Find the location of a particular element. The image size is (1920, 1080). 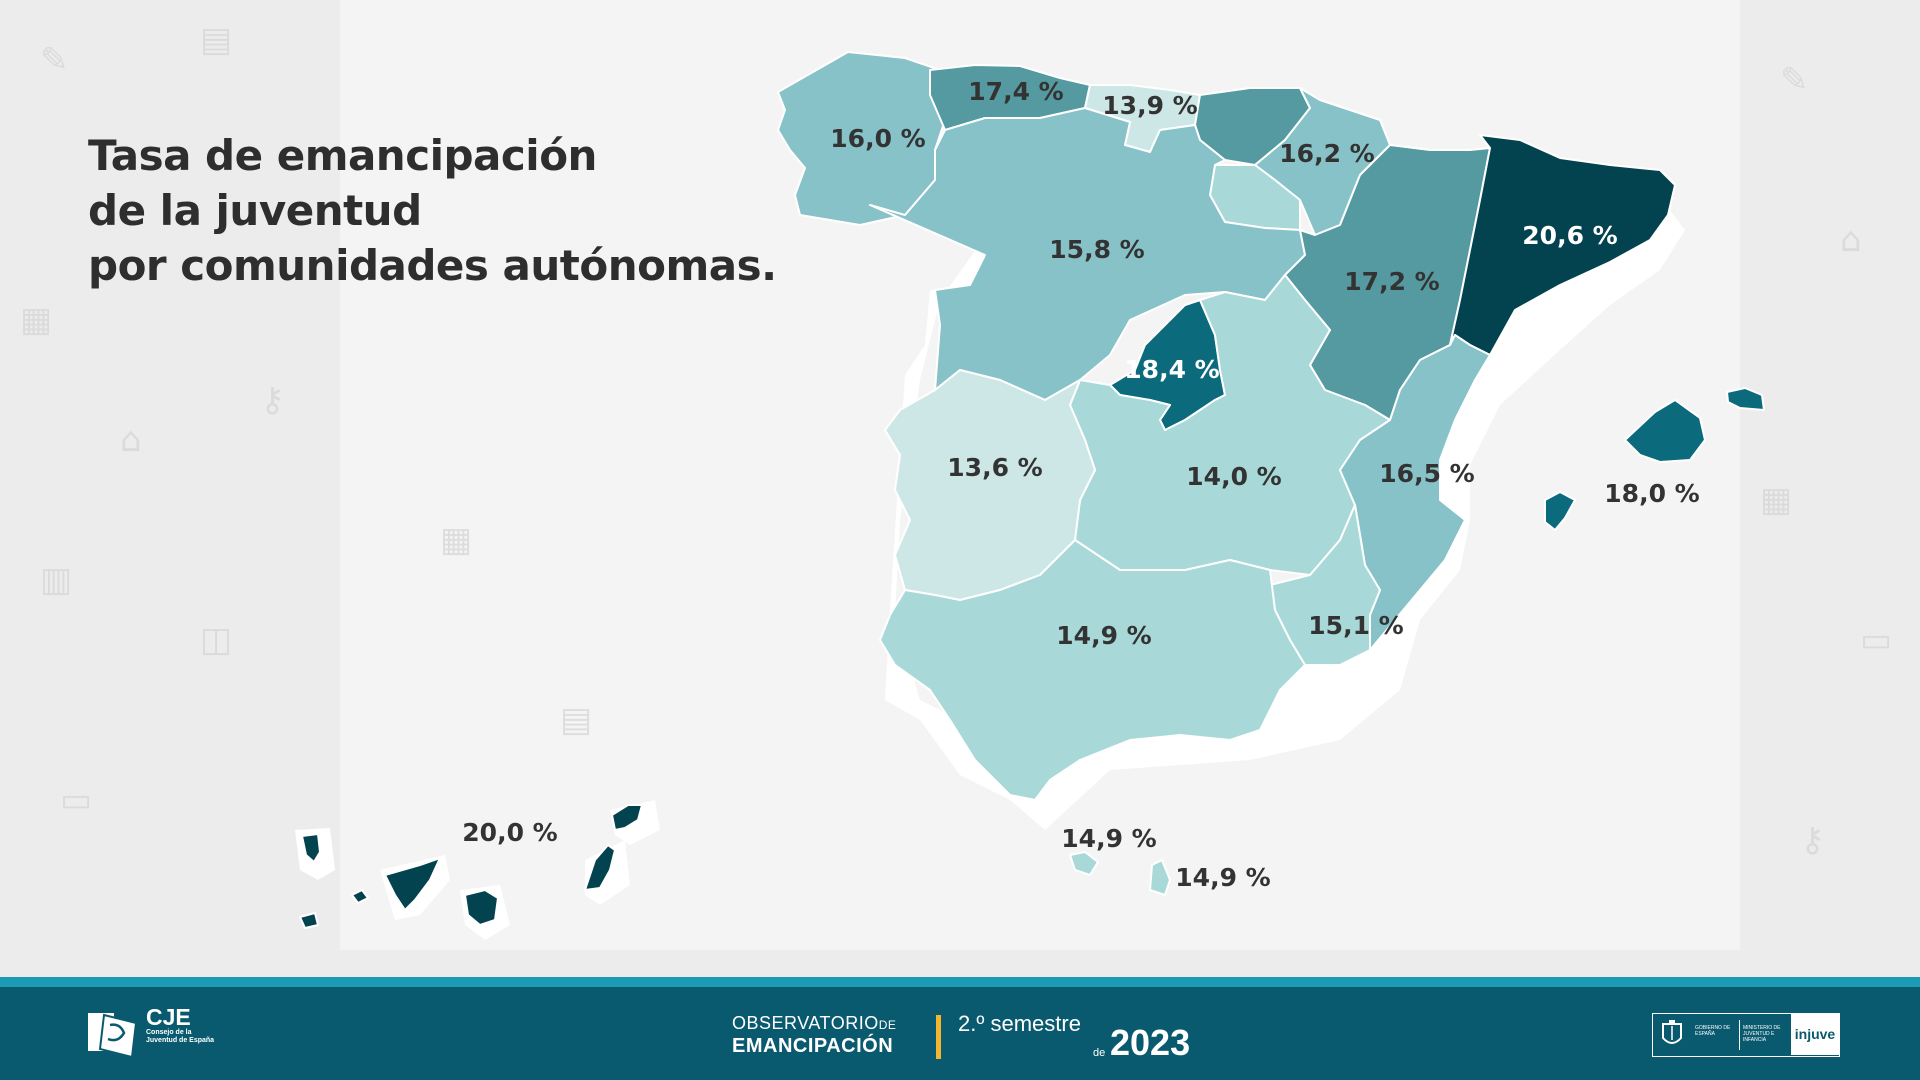

label-baleares: 18,0 % is located at coordinates (1651, 493).